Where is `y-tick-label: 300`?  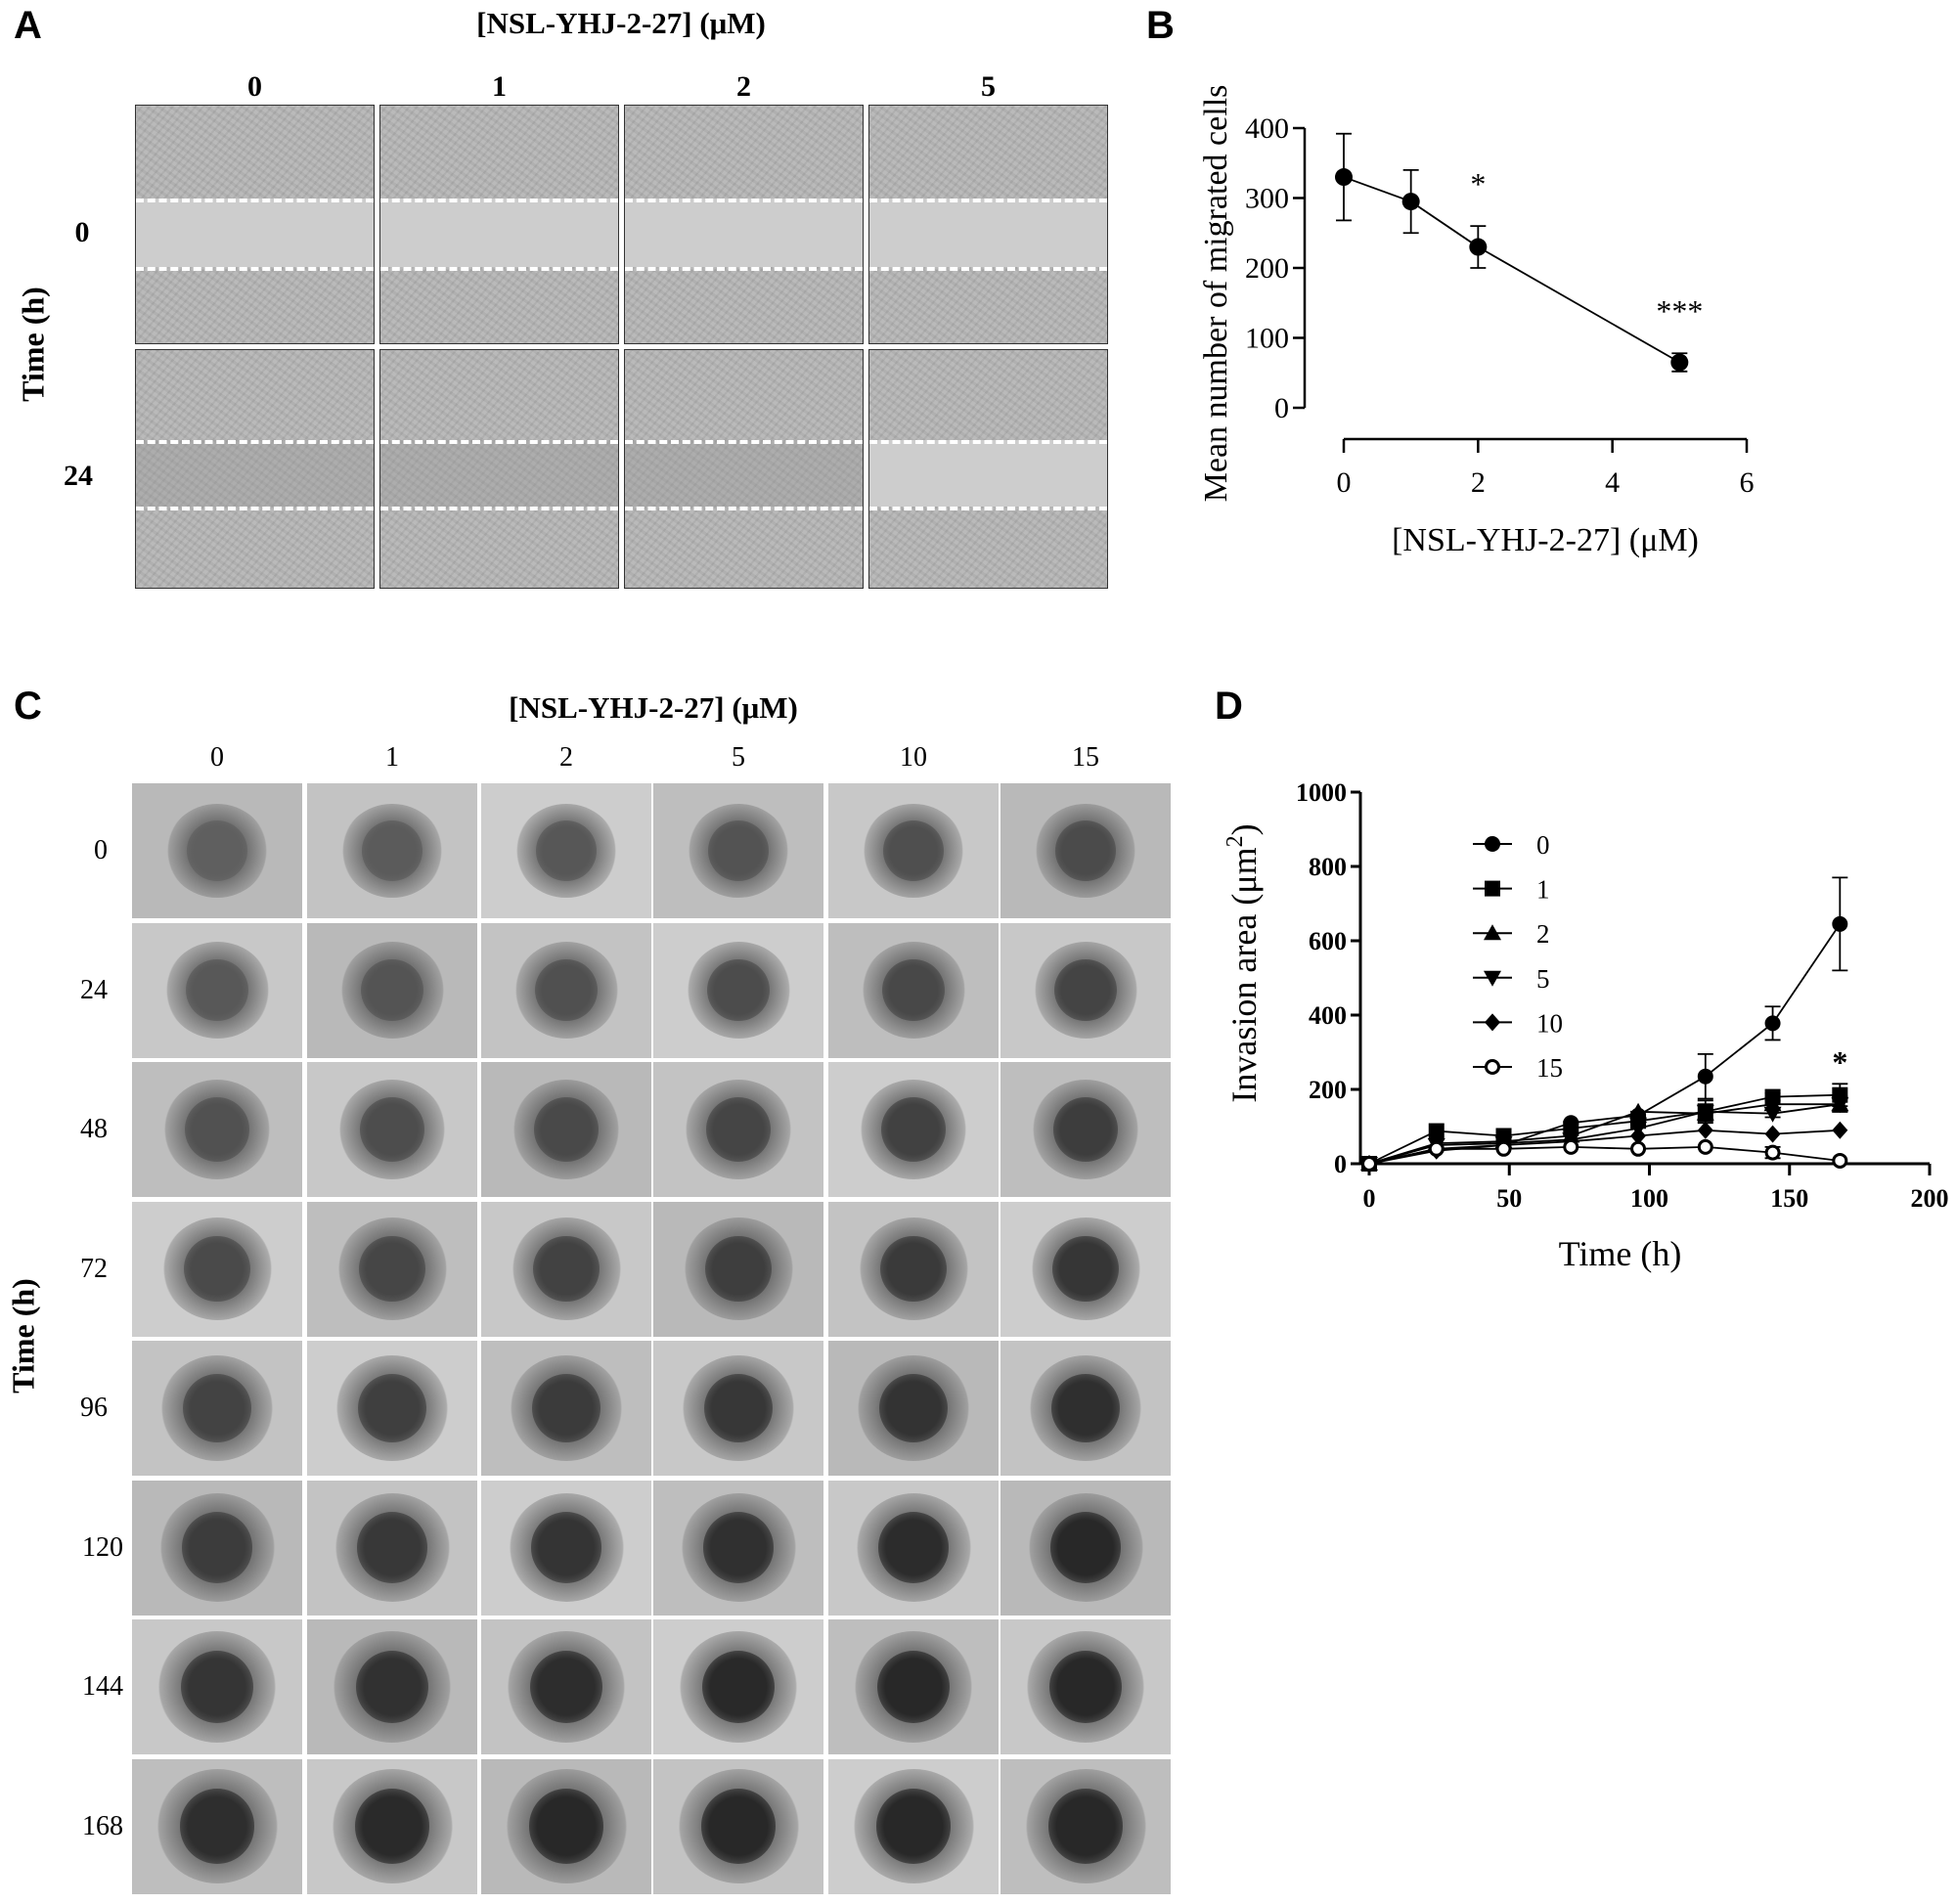 y-tick-label: 300 is located at coordinates (1267, 199).